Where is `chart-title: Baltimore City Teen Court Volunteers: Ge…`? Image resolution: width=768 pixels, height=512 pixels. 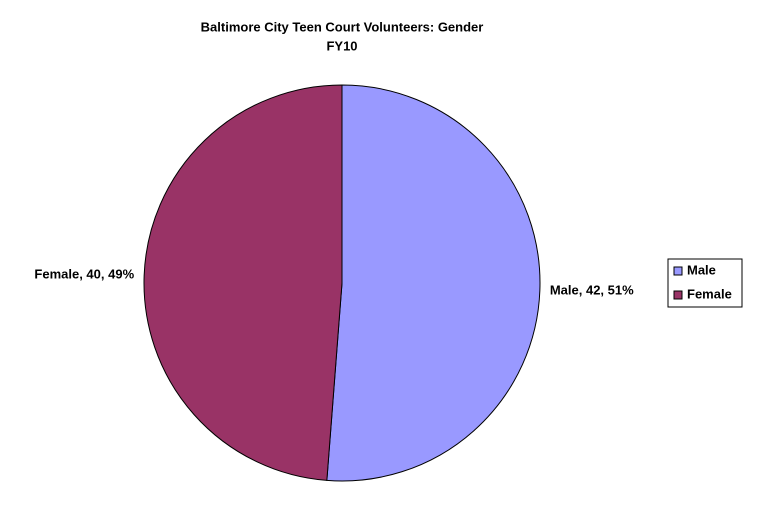 chart-title: Baltimore City Teen Court Volunteers: Ge… is located at coordinates (342, 26).